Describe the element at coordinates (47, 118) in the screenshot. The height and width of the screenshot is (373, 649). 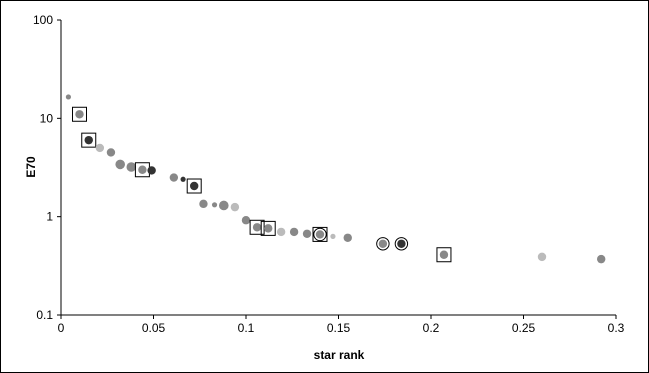
I see `y-tick-label: 10` at that location.